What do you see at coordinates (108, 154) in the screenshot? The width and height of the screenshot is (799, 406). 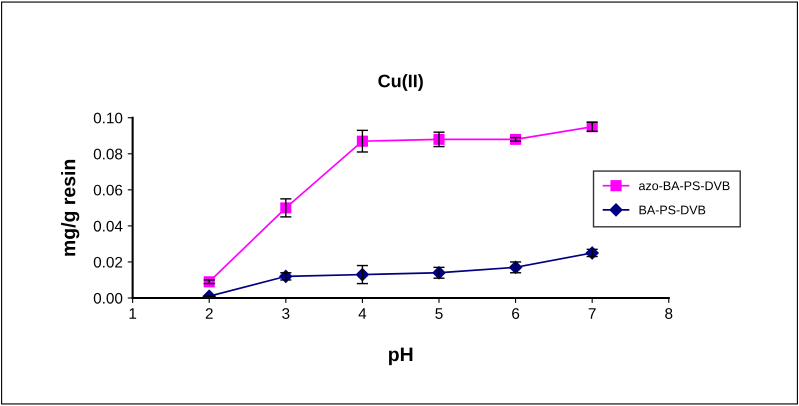 I see `y-tick-label: 0.08` at bounding box center [108, 154].